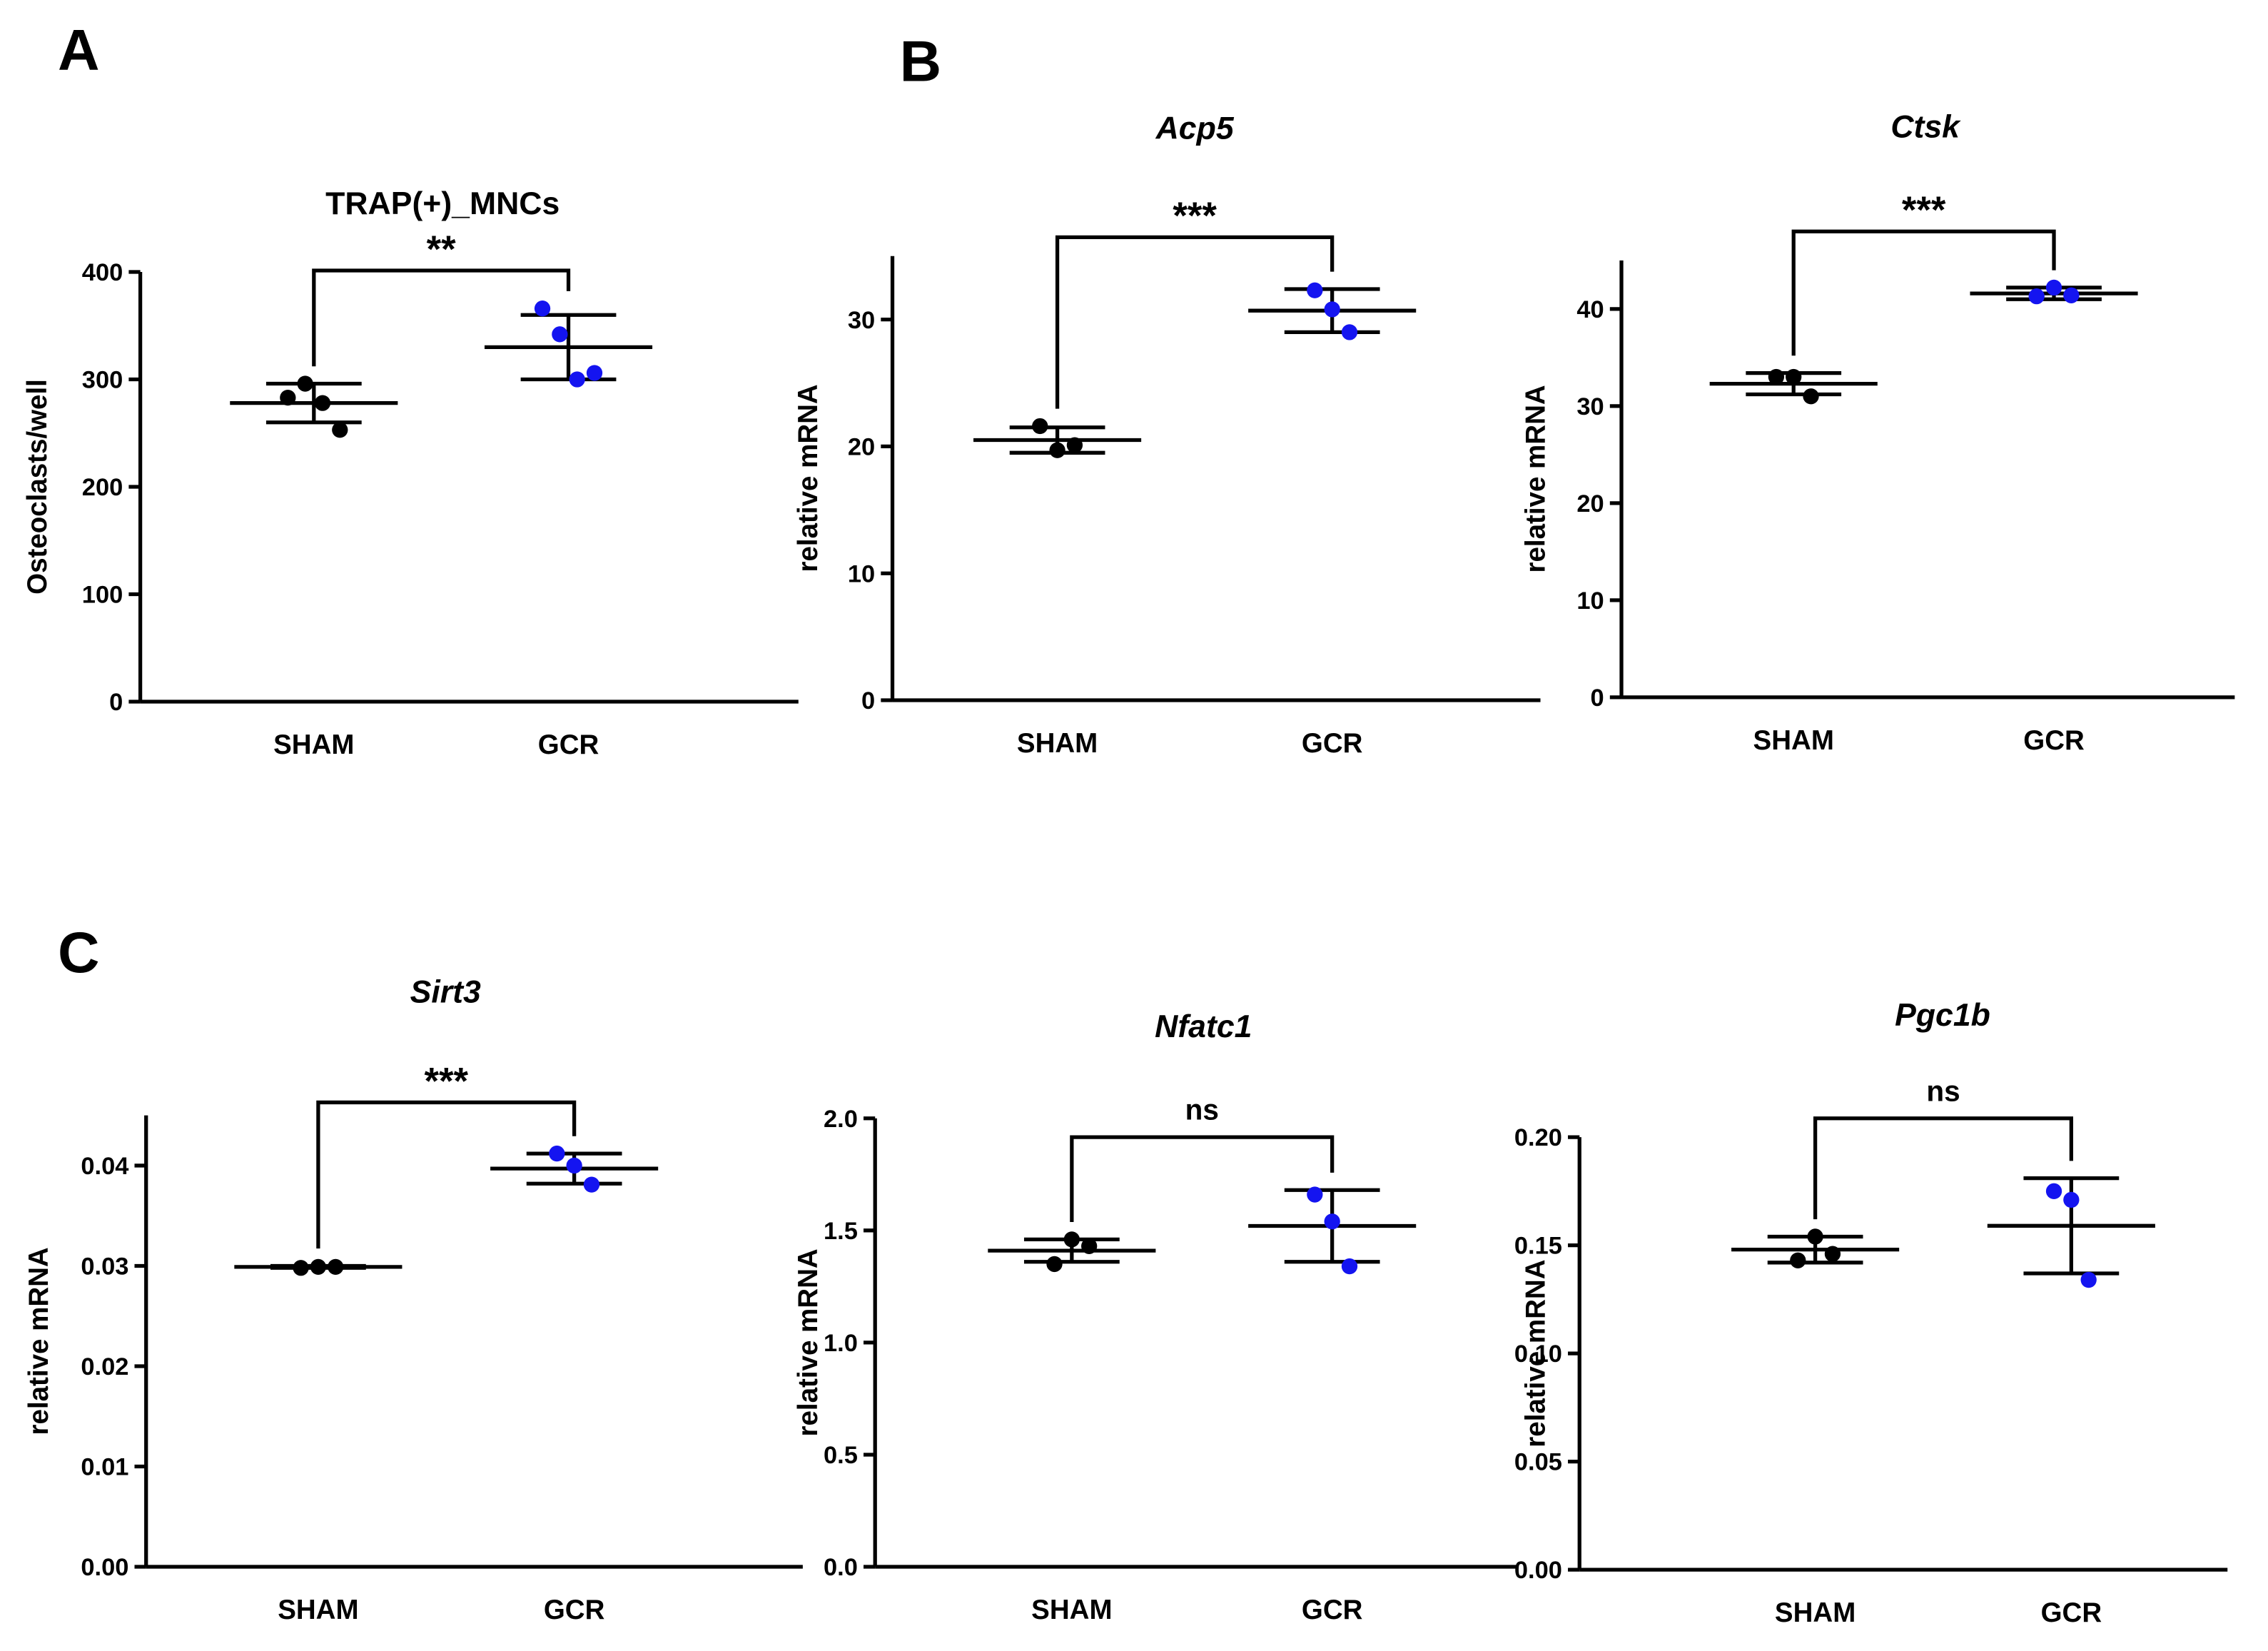  Describe the element at coordinates (841, 1231) in the screenshot. I see `y-tick-label: 1.5` at that location.